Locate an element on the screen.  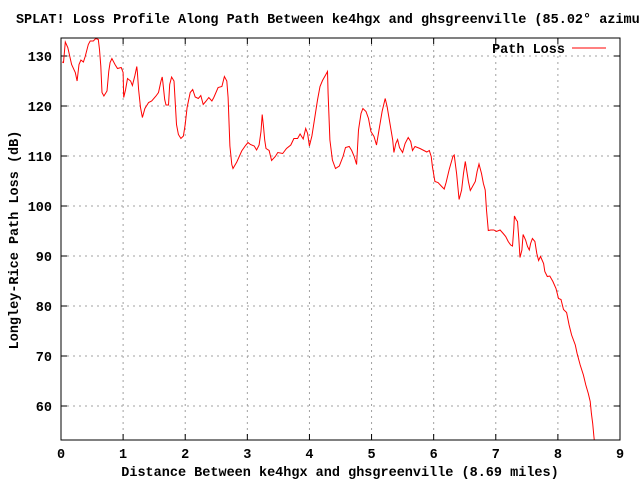
y-tick-label: 110 is located at coordinates (40, 158).